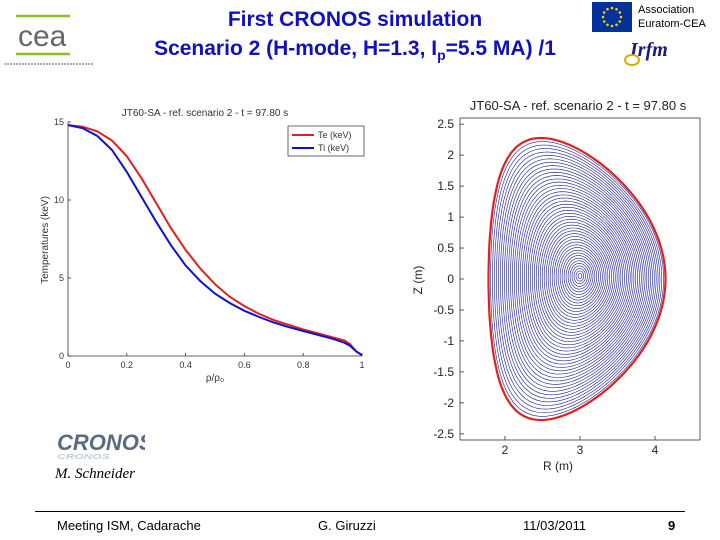 Image resolution: width=720 pixels, height=540 pixels. I want to click on right-x-tick-label: 4, so click(655, 450).